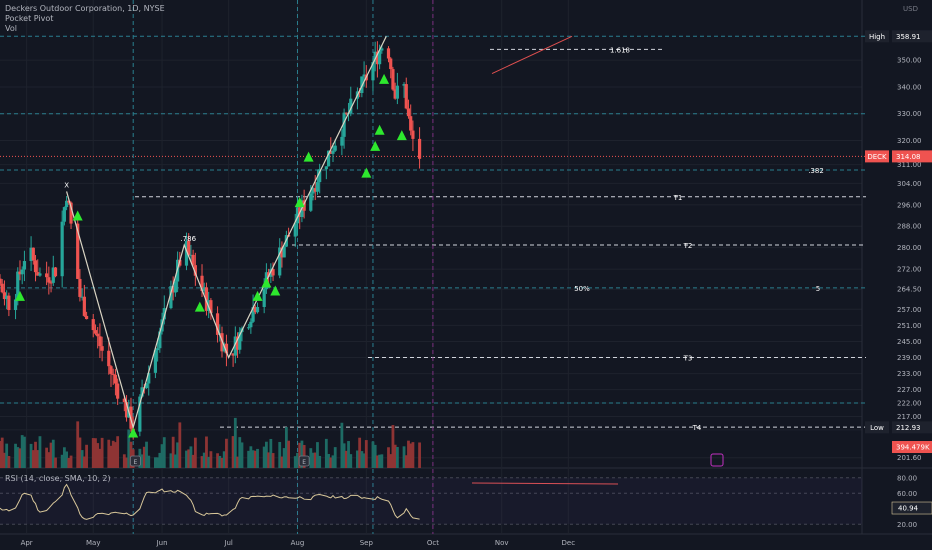 This screenshot has width=932, height=550. Describe the element at coordinates (58, 478) in the screenshot. I see `rsi-legend: RSI (14, close, SMA, 10, 2)` at that location.